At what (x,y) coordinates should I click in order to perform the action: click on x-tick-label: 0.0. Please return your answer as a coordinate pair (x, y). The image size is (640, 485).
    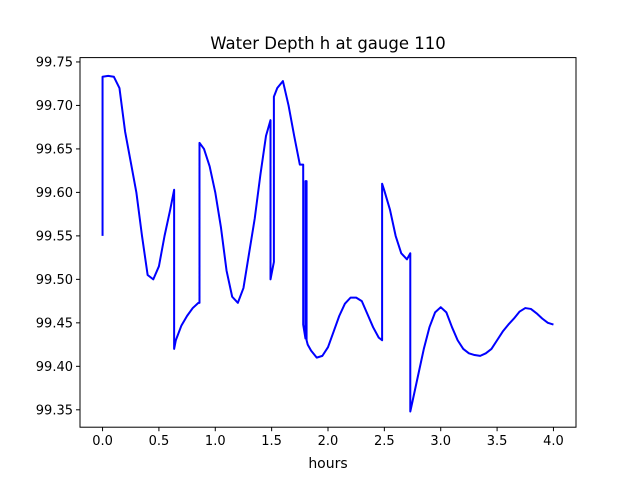
    Looking at the image, I should click on (102, 441).